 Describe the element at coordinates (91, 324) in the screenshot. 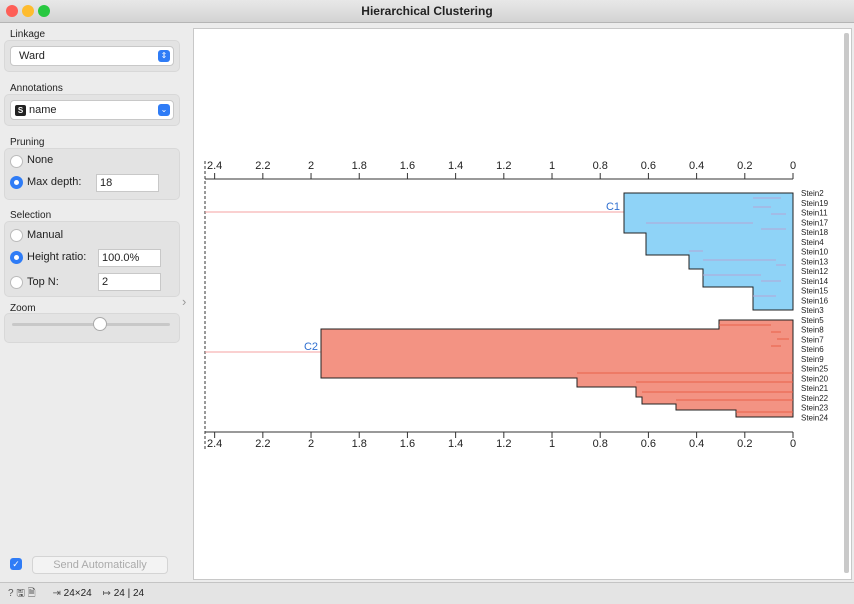

I see `zoom-slider` at that location.